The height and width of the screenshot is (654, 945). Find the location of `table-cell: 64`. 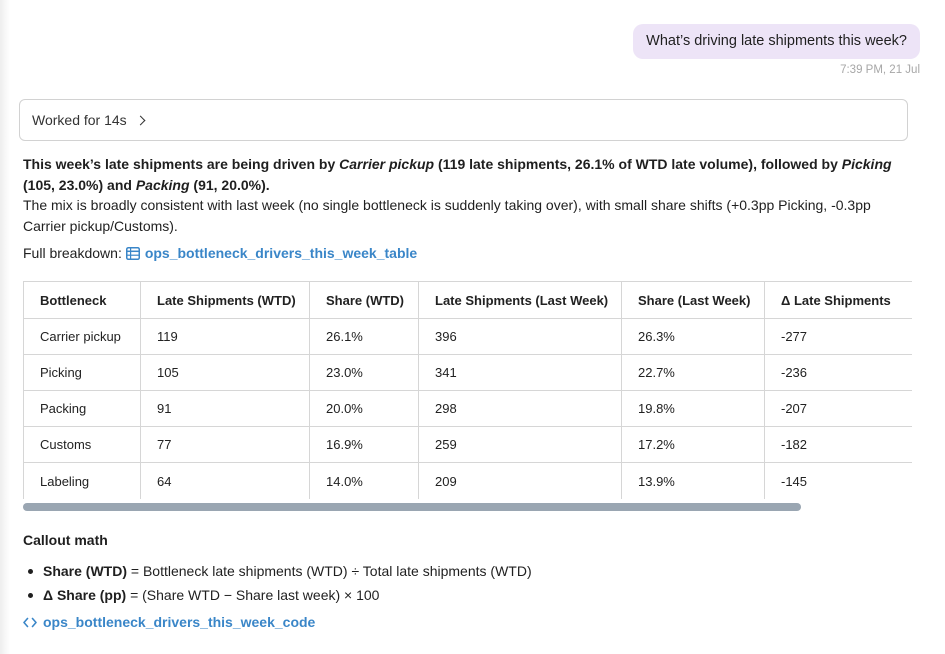

table-cell: 64 is located at coordinates (225, 480).